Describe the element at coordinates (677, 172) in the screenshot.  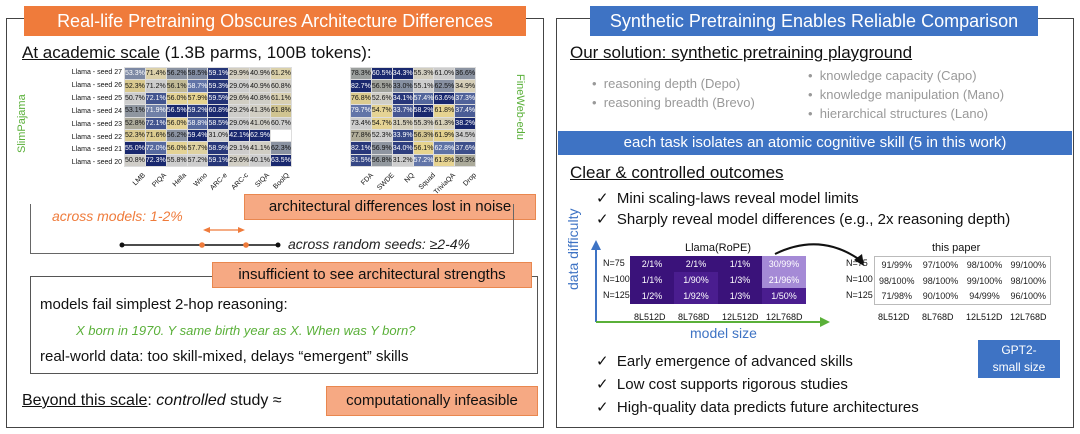
I see `outcomes-heading: Clear & controlled outcomes` at that location.